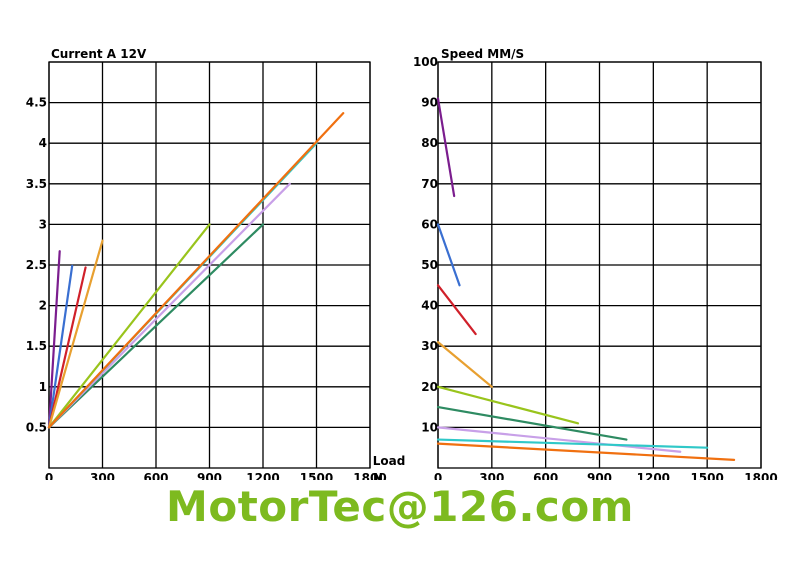 The width and height of the screenshot is (800, 570). What do you see at coordinates (36, 265) in the screenshot?
I see `y-tick-label: 2.5` at bounding box center [36, 265].